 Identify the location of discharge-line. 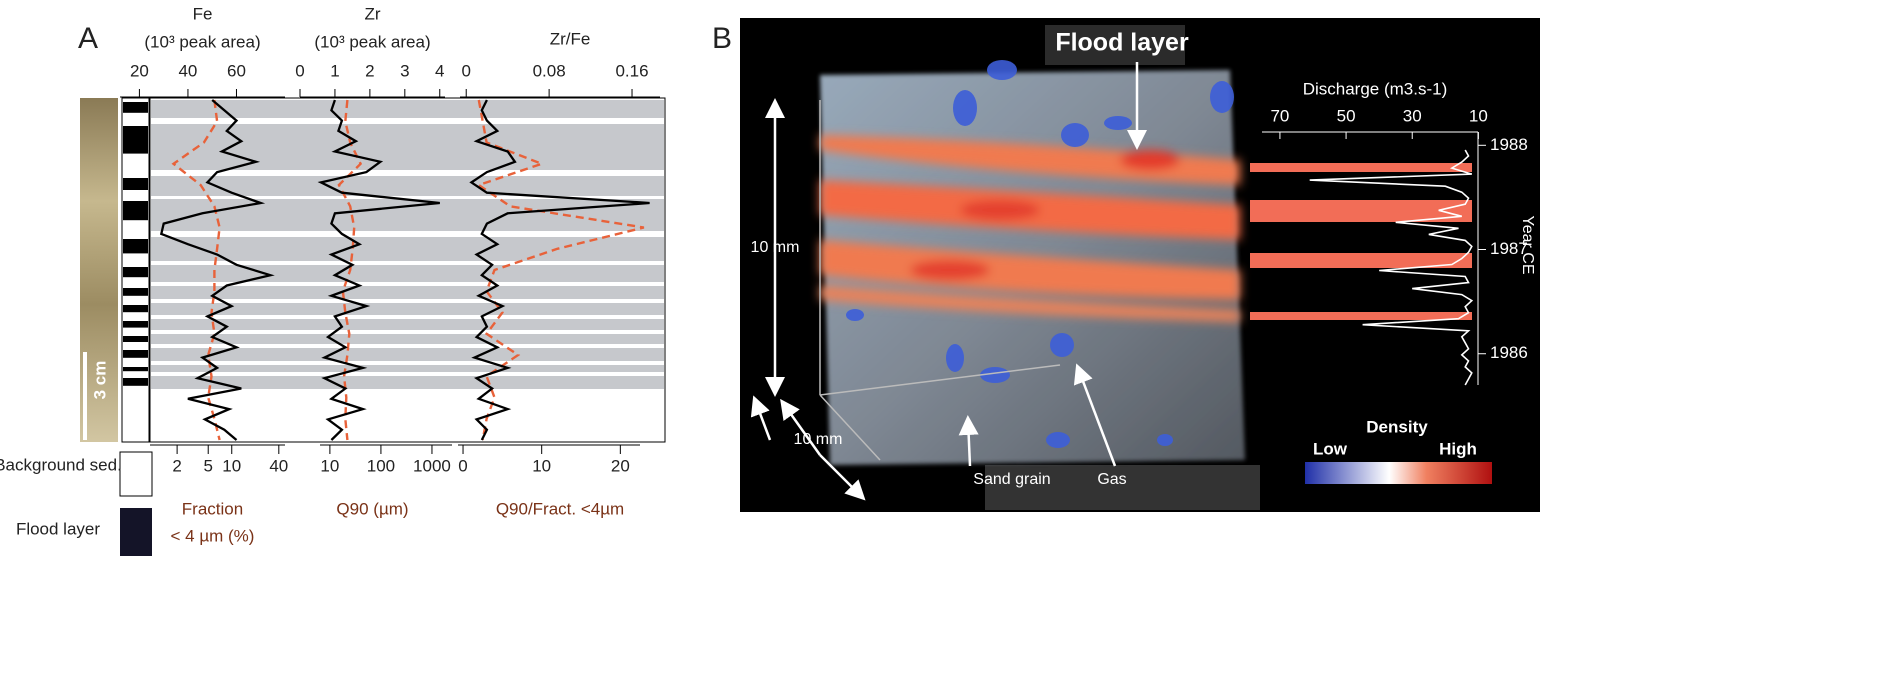
(1391, 267).